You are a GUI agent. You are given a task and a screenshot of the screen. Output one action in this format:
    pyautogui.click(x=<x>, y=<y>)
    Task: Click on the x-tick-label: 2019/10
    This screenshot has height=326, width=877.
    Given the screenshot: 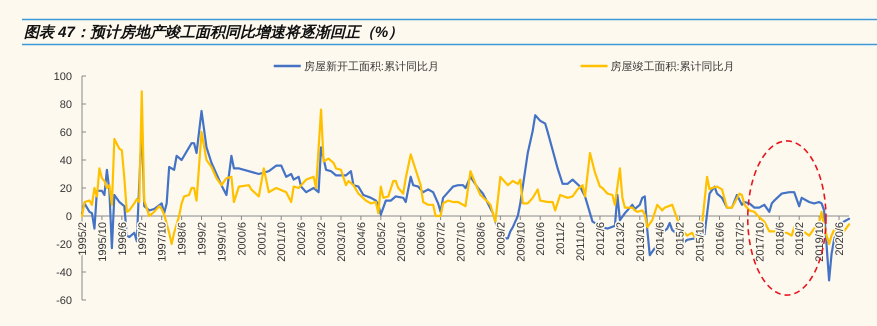 What is the action you would take?
    pyautogui.click(x=820, y=242)
    